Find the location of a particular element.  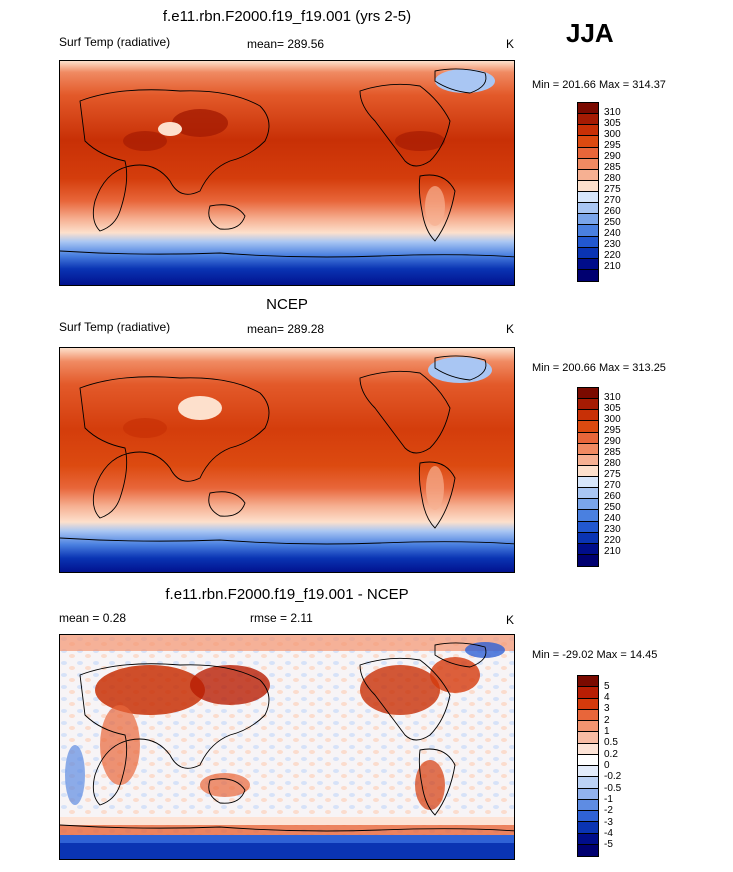

p3-level-13: -4 is located at coordinates (608, 833).